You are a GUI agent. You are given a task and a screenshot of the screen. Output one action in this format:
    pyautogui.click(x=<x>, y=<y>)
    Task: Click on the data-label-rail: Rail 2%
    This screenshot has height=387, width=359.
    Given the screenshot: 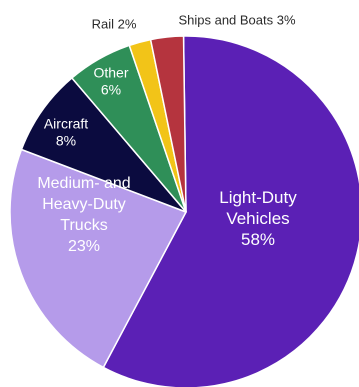 What is the action you would take?
    pyautogui.click(x=114, y=24)
    